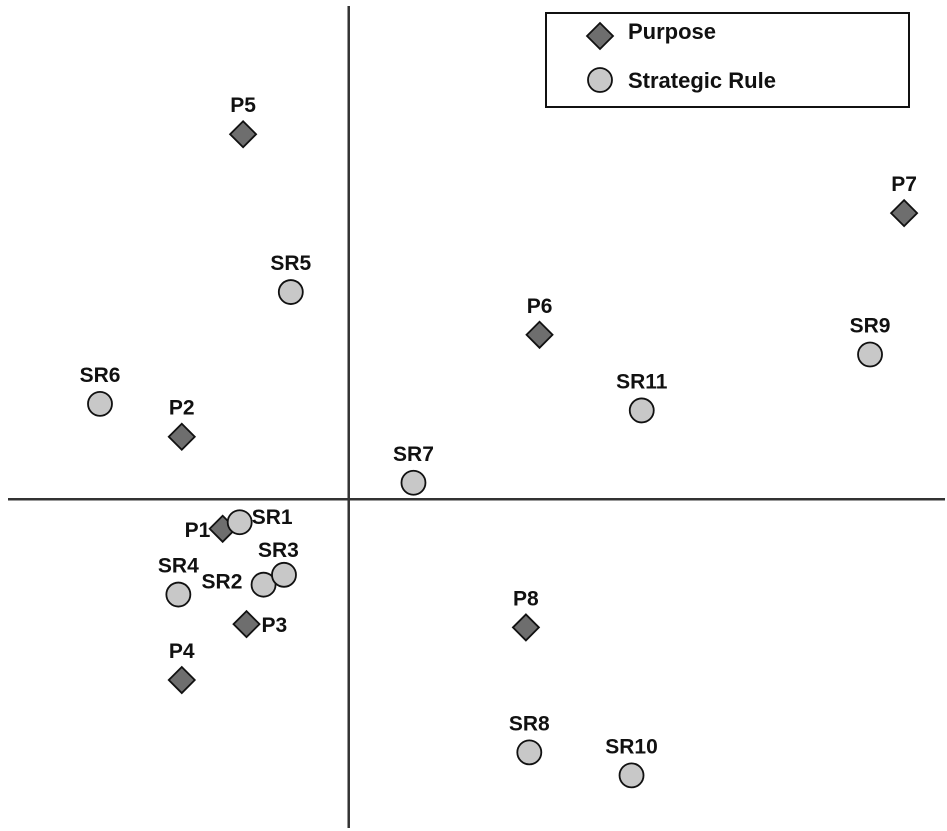 The height and width of the screenshot is (831, 947). Describe the element at coordinates (540, 306) in the screenshot. I see `point-p6-label: P6` at that location.